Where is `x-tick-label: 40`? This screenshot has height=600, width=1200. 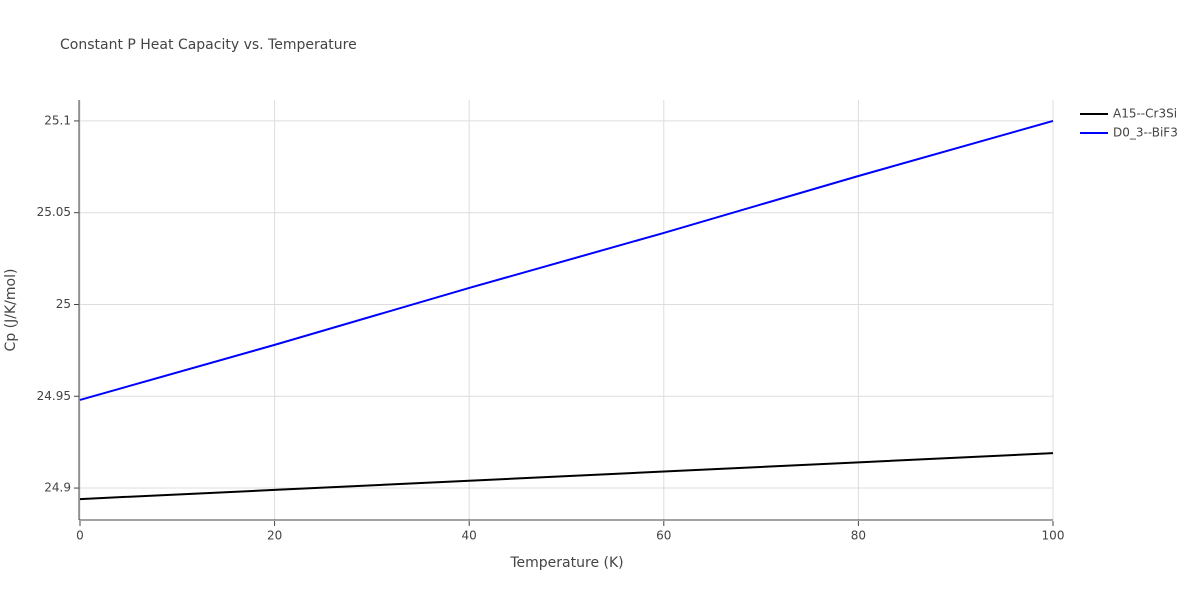 x-tick-label: 40 is located at coordinates (469, 536).